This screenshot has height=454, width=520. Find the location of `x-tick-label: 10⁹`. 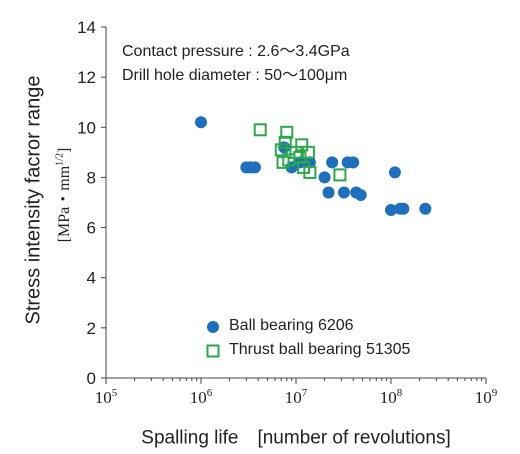

x-tick-label: 10⁹ is located at coordinates (486, 397).